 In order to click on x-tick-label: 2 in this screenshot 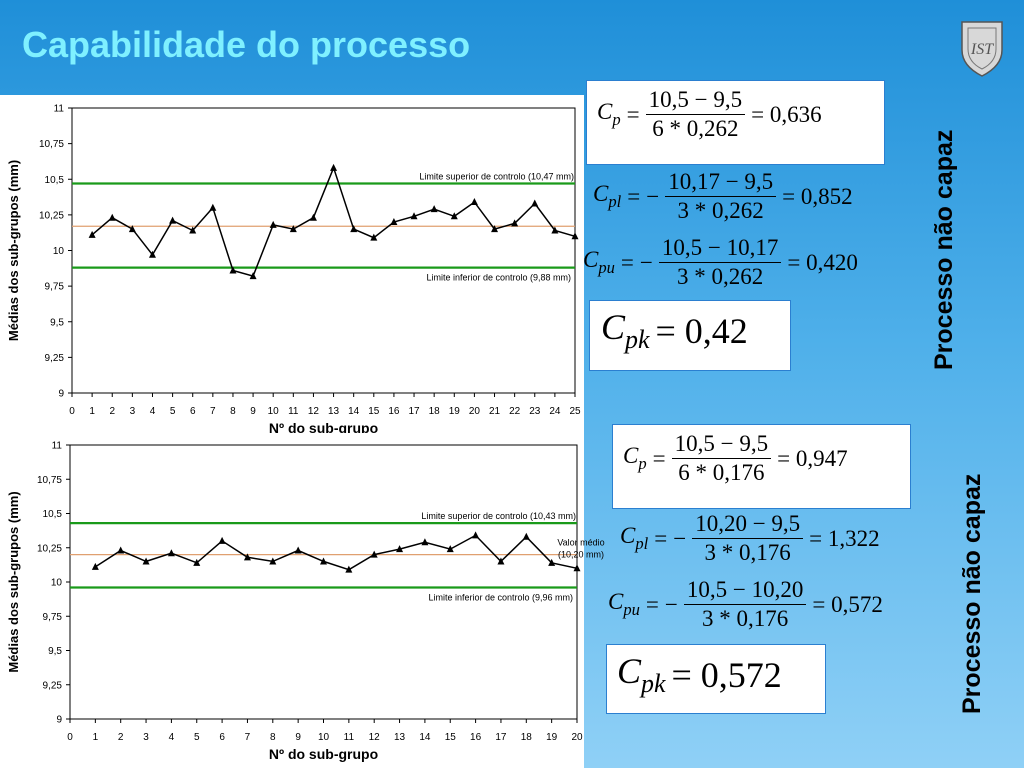, I will do `click(112, 411)`.